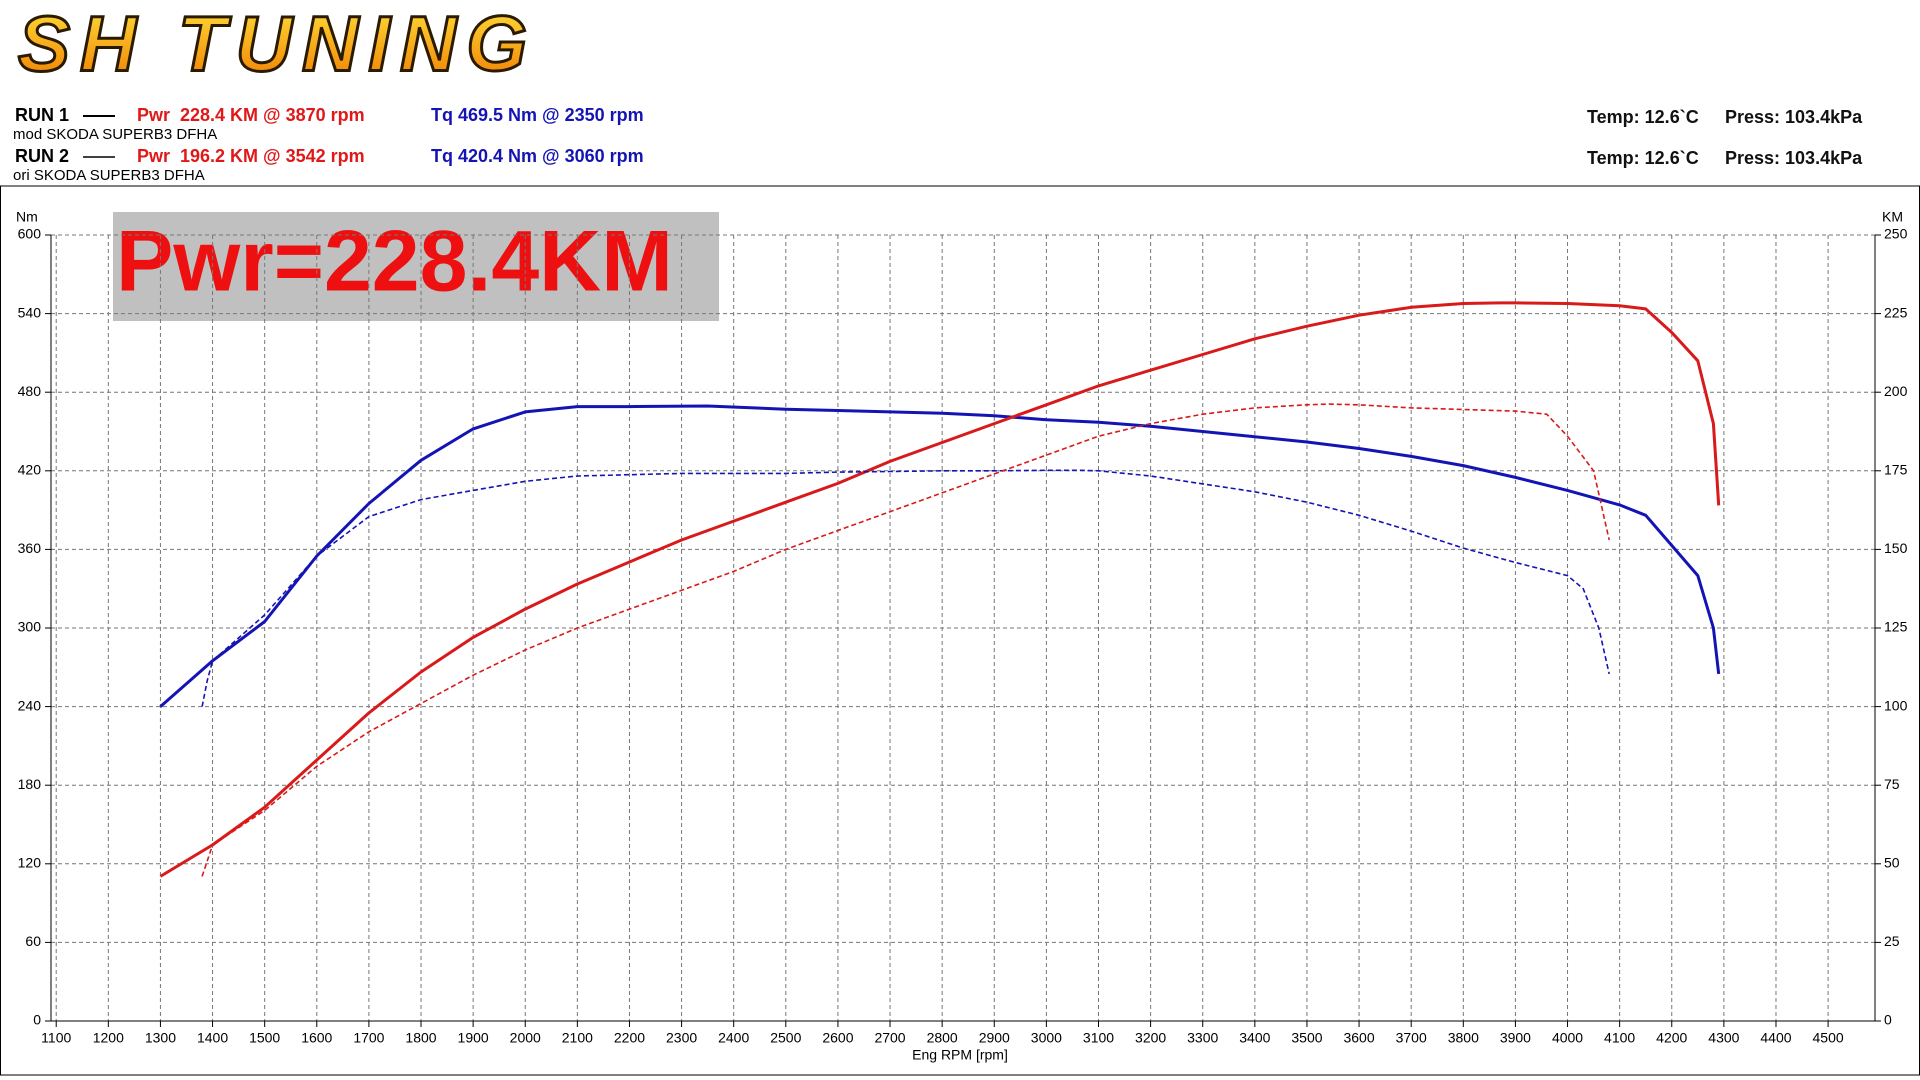 This screenshot has height=1080, width=1920. What do you see at coordinates (1567, 1038) in the screenshot?
I see `x-tick-label: 4000` at bounding box center [1567, 1038].